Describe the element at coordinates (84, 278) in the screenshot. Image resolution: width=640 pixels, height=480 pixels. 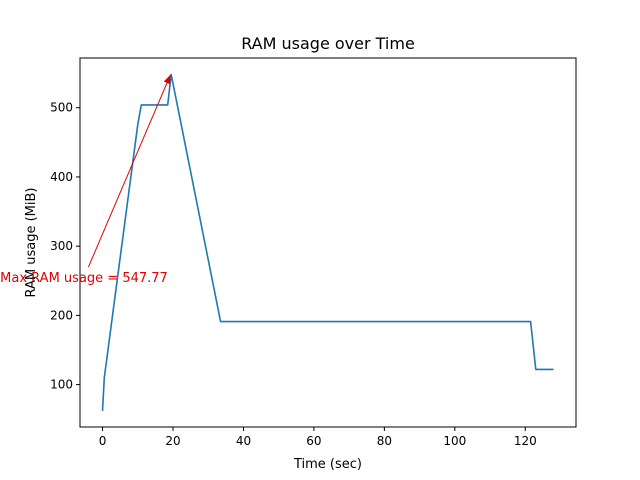
I see `annotation-label: Max RAM usage = 547.77` at that location.